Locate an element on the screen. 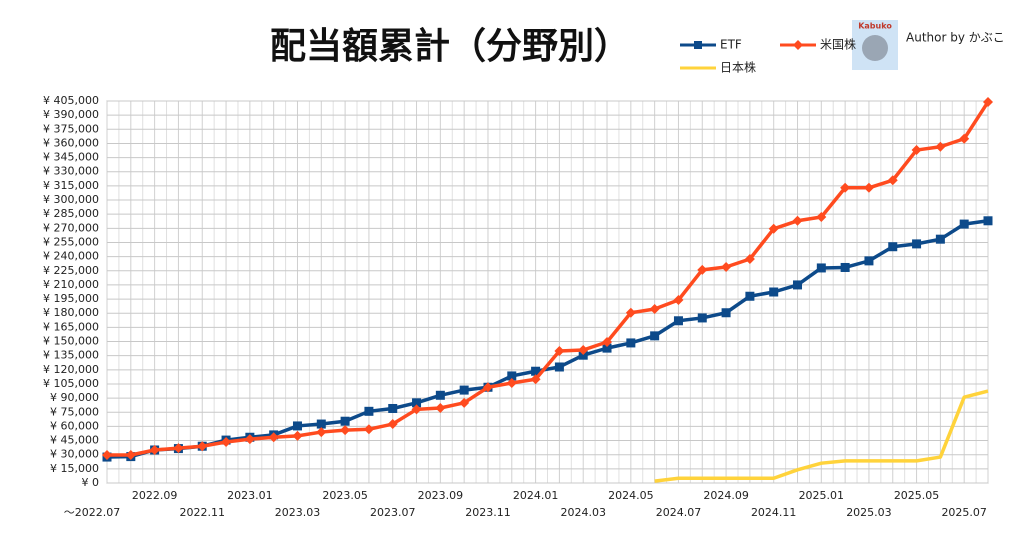  y-tick-label: ¥ 285,000 is located at coordinates (71, 213).